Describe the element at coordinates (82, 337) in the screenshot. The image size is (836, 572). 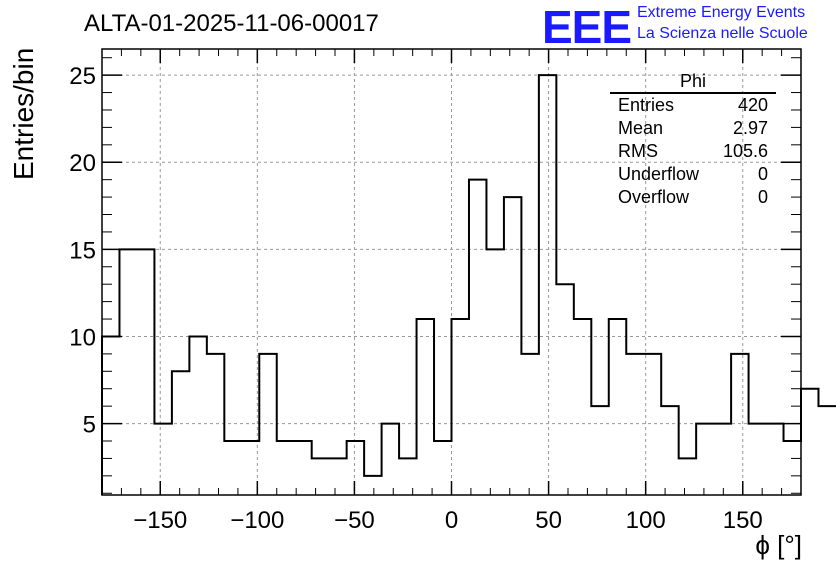
I see `y-tick-label: 10` at that location.